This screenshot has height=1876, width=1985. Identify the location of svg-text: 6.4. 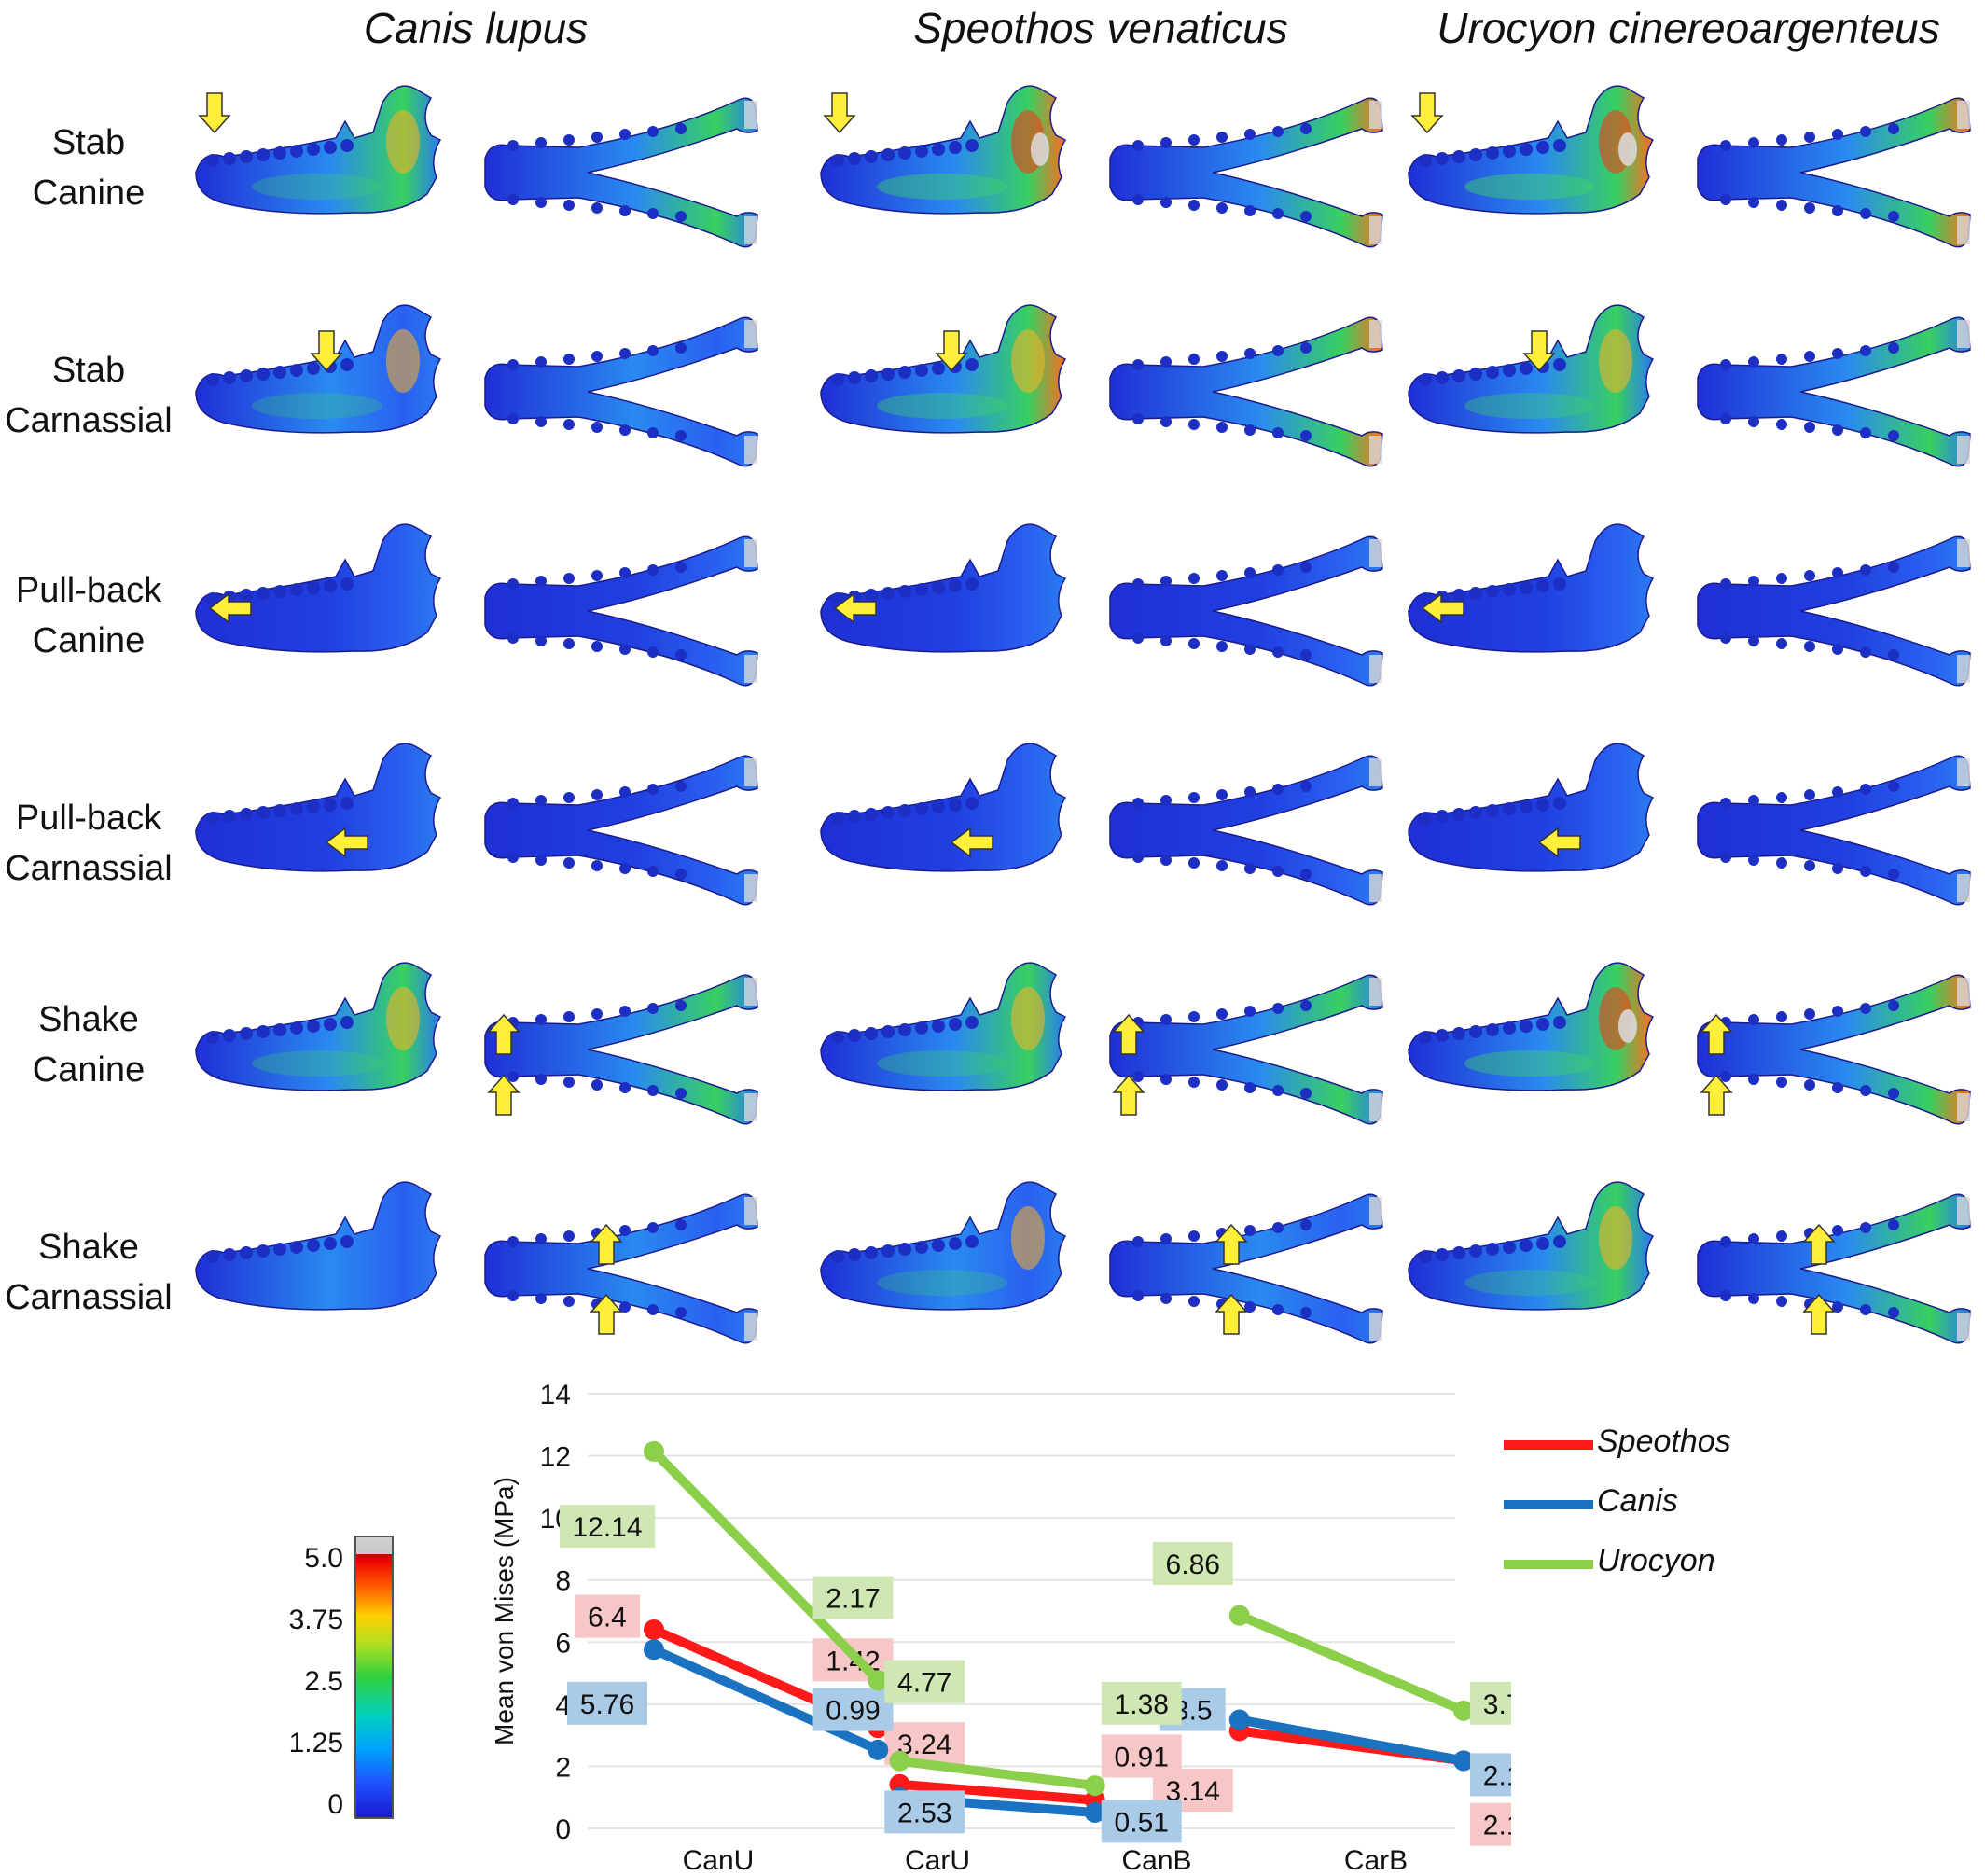
(607, 1618).